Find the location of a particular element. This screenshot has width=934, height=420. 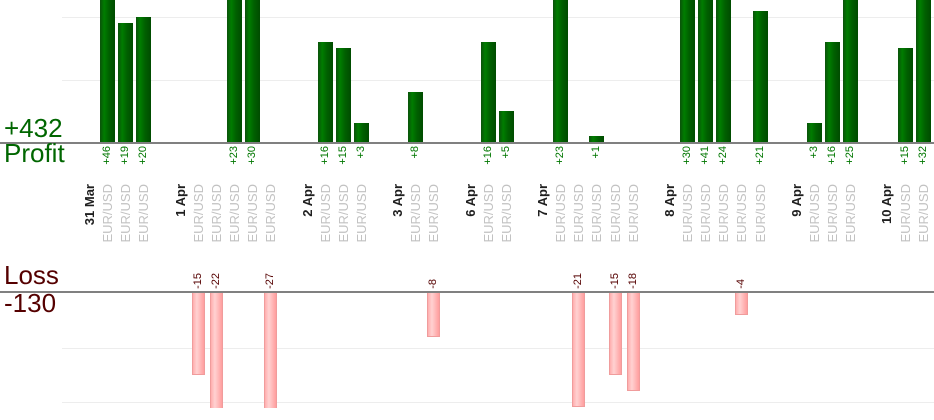

loss-axis-label: Loss is located at coordinates (31, 275).